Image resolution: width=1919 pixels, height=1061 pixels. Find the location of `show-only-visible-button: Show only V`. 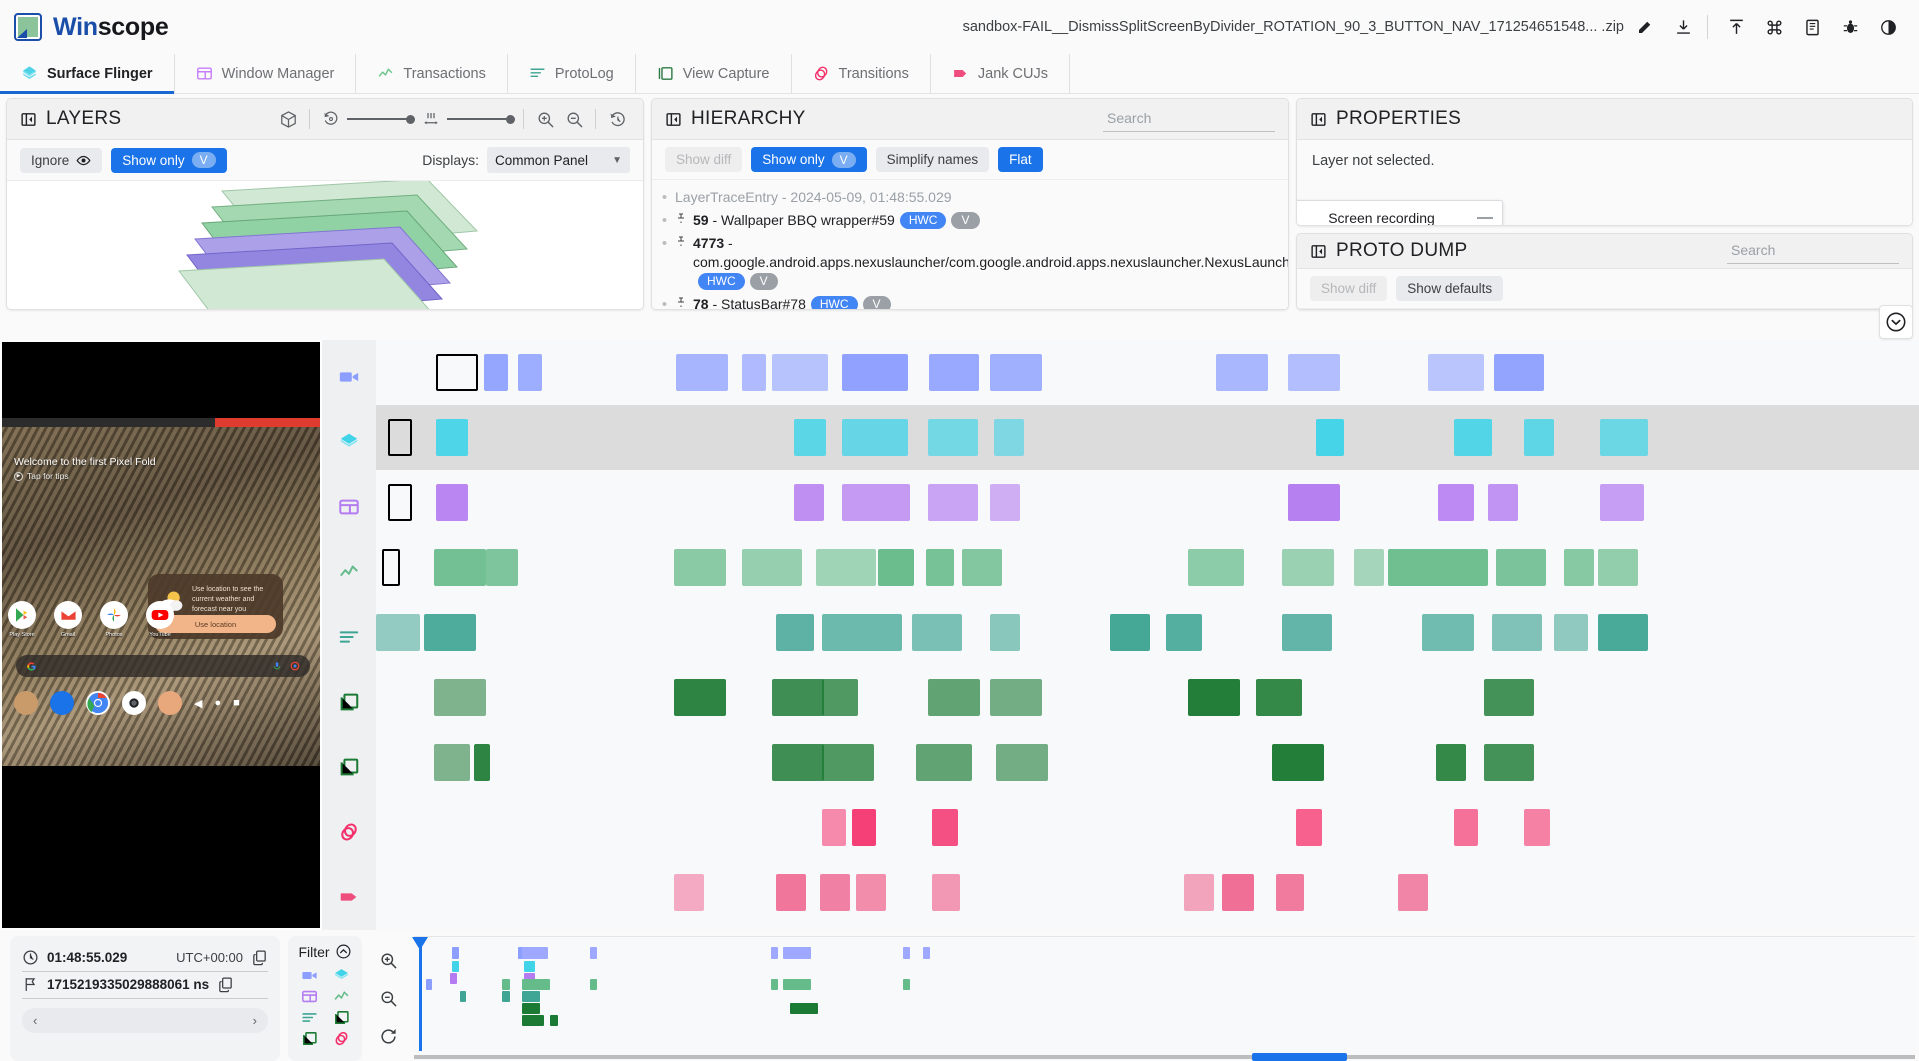

show-only-visible-button: Show only V is located at coordinates (809, 159).